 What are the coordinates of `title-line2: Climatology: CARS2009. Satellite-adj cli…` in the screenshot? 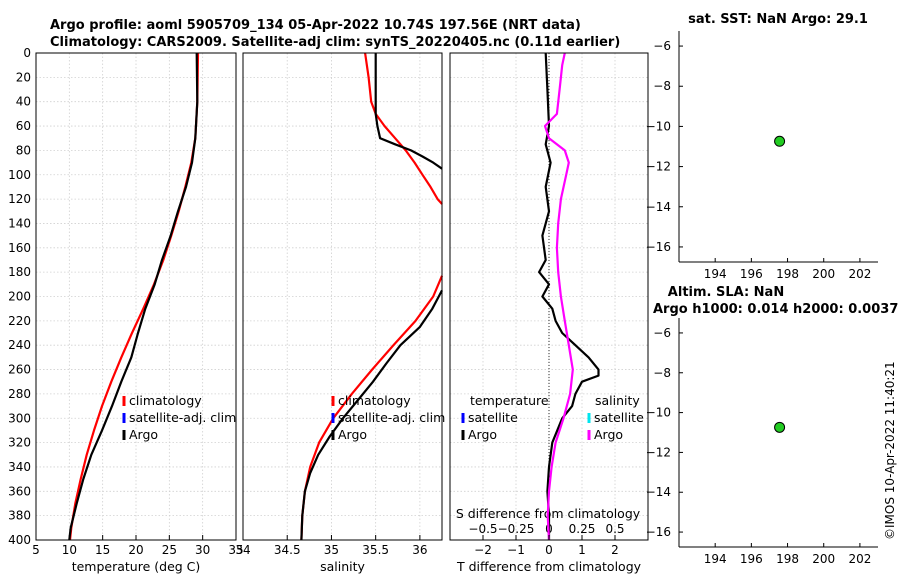 It's located at (335, 42).